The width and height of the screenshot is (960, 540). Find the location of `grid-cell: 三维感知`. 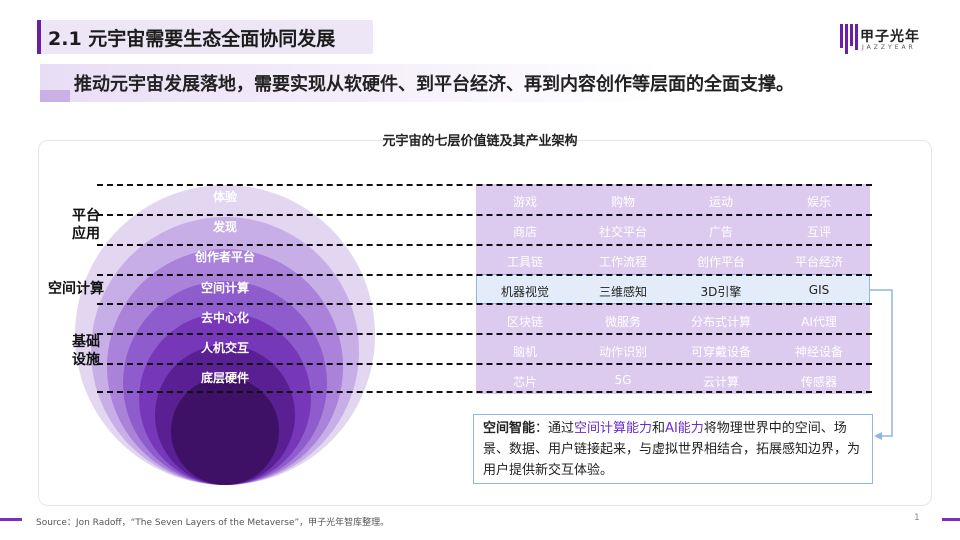

grid-cell: 三维感知 is located at coordinates (622, 292).